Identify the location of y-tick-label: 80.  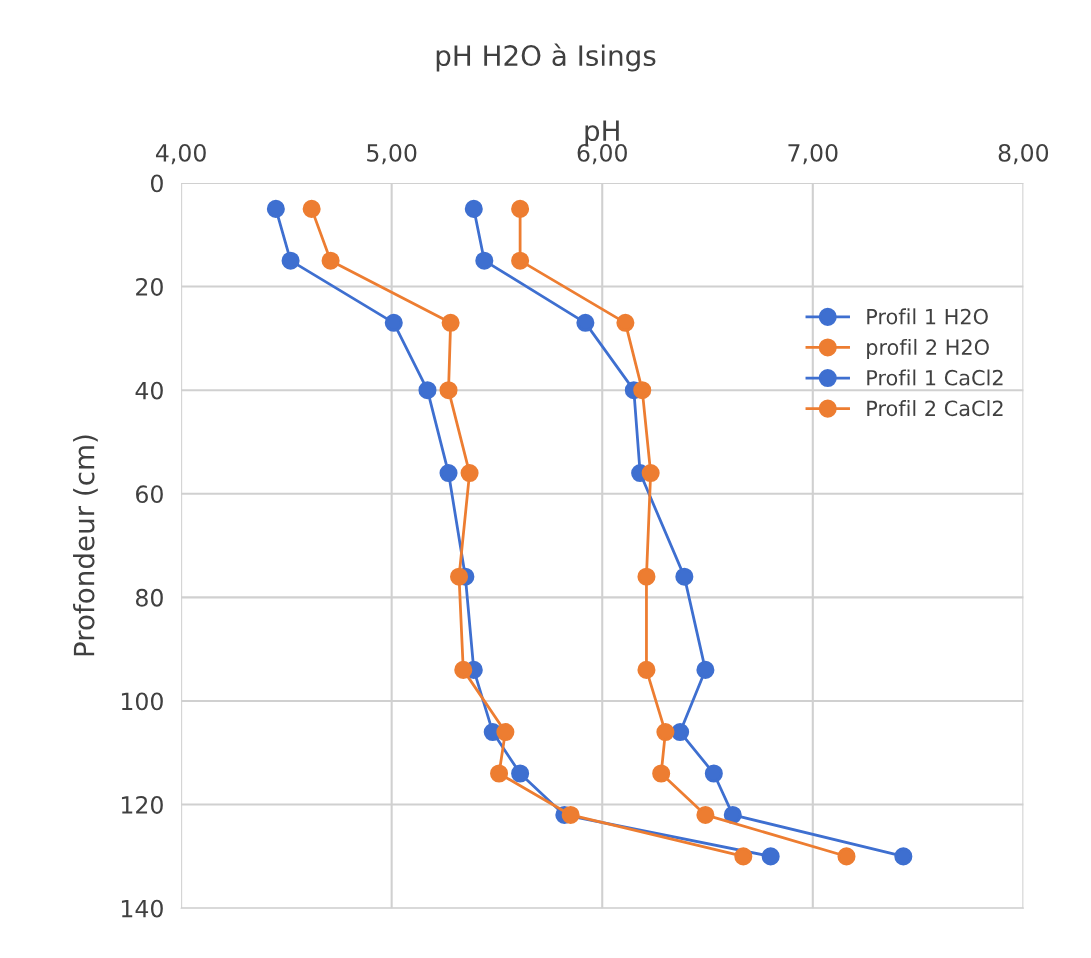
(149, 597).